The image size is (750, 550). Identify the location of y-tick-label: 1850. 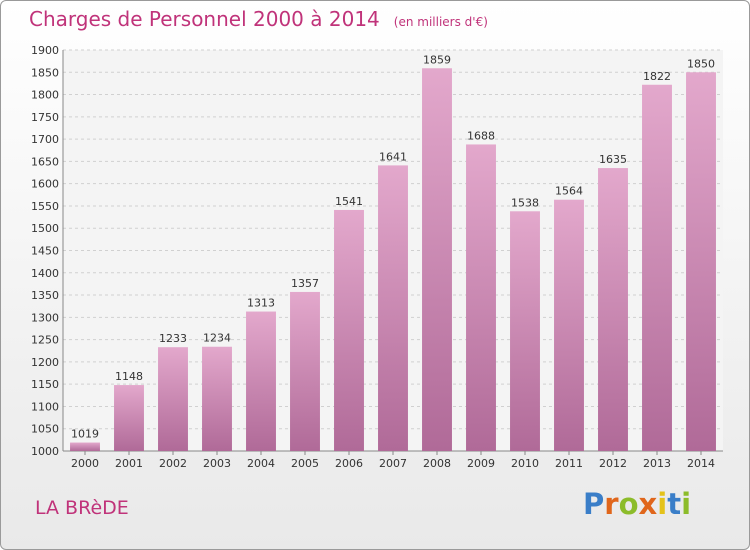
(45, 72).